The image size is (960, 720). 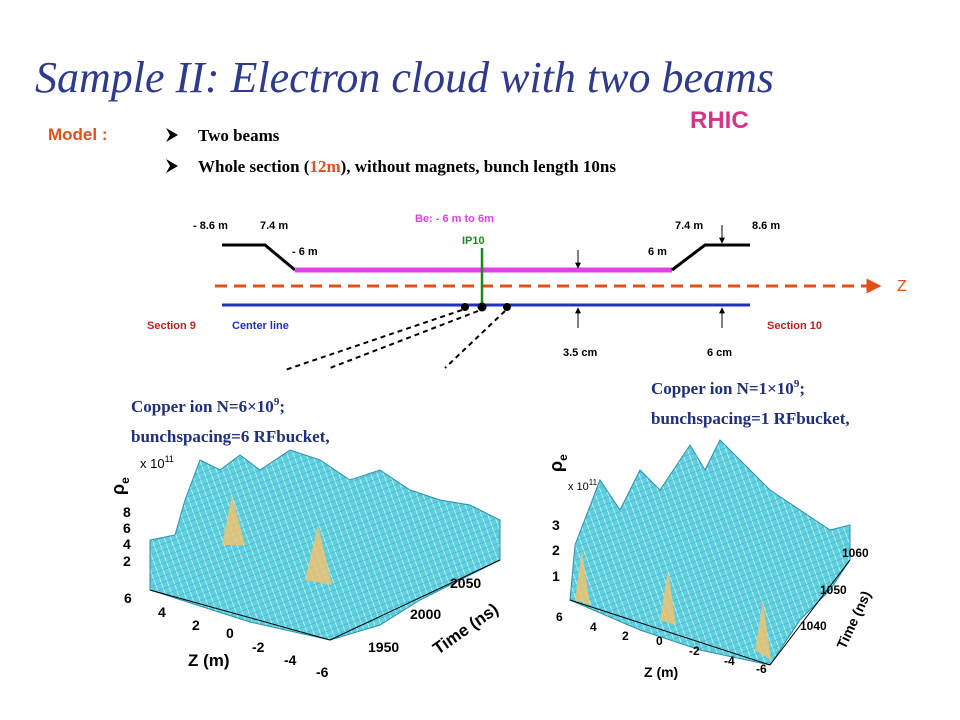 What do you see at coordinates (239, 135) in the screenshot?
I see `bullet: Two beams` at bounding box center [239, 135].